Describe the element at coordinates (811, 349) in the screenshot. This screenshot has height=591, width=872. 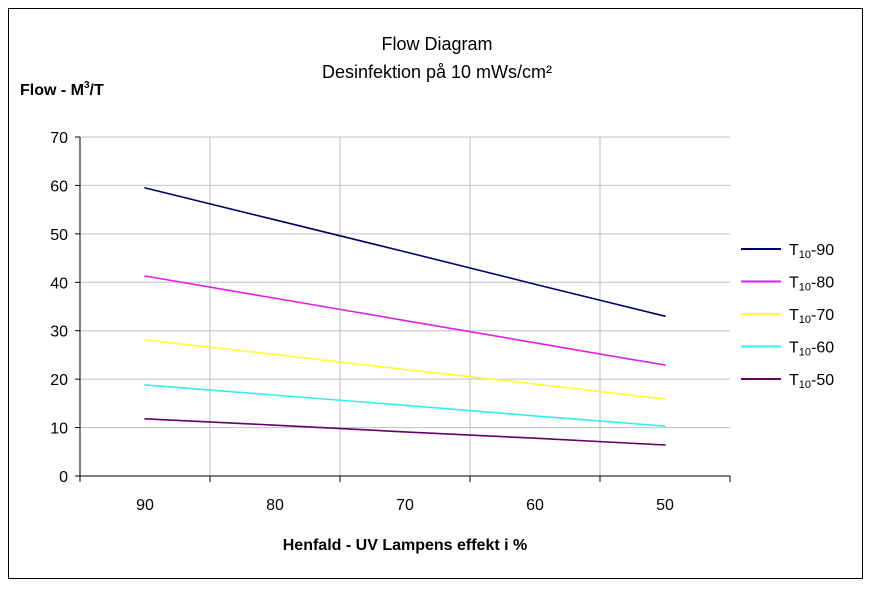
I see `legend-label: T10-60` at that location.